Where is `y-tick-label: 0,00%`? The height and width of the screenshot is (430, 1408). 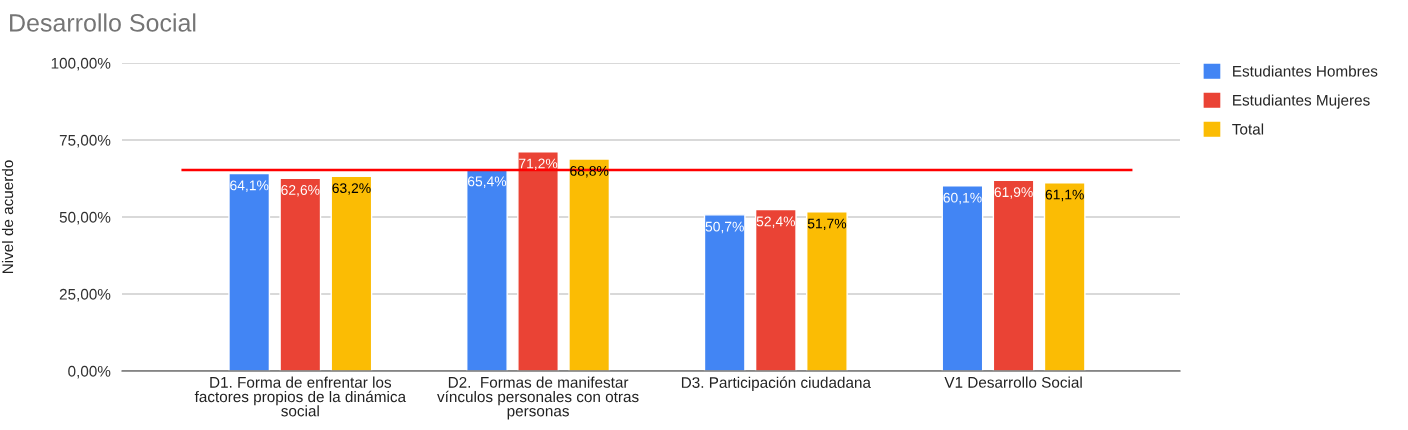 y-tick-label: 0,00% is located at coordinates (89, 372).